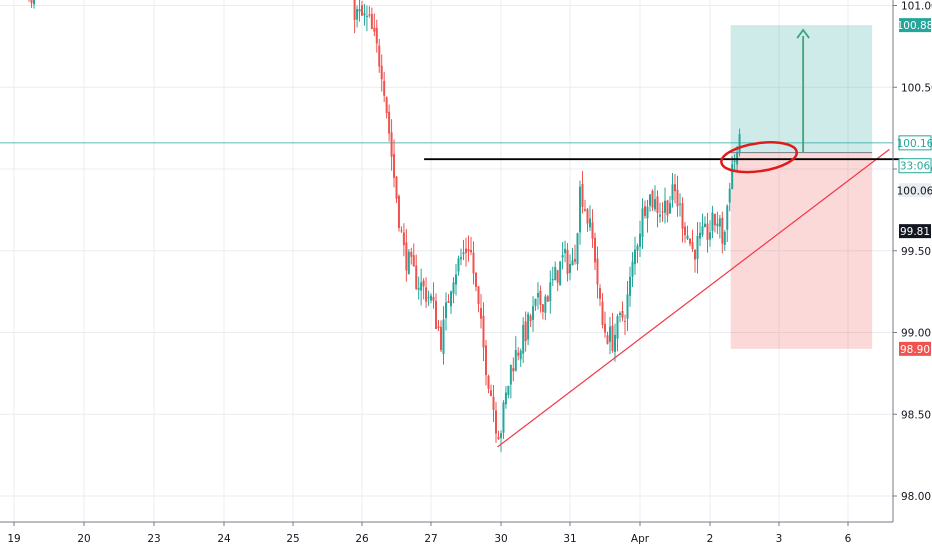 The height and width of the screenshot is (550, 932). What do you see at coordinates (914, 26) in the screenshot?
I see `price-badge-label: 100.88` at bounding box center [914, 26].